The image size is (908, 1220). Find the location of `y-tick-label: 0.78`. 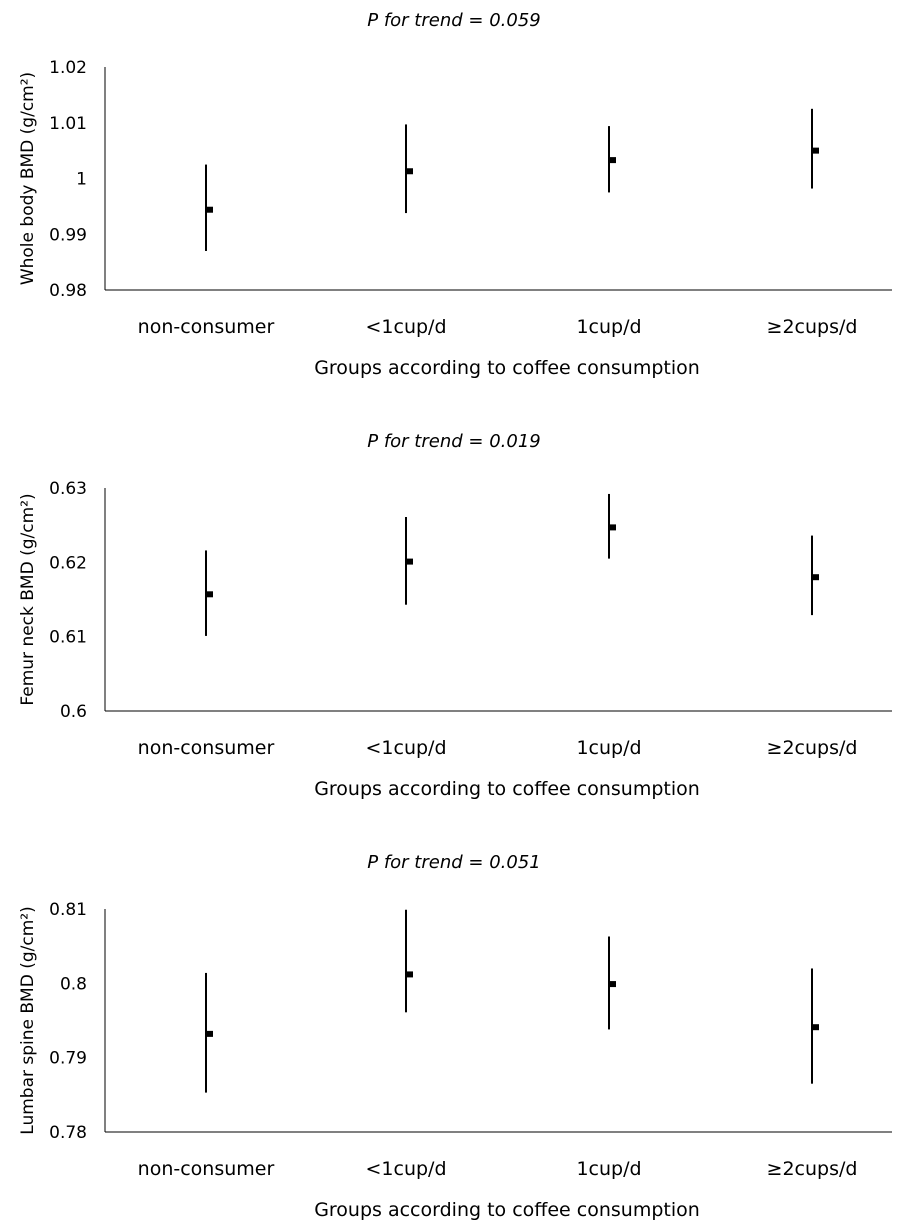

y-tick-label: 0.78 is located at coordinates (68, 1133).